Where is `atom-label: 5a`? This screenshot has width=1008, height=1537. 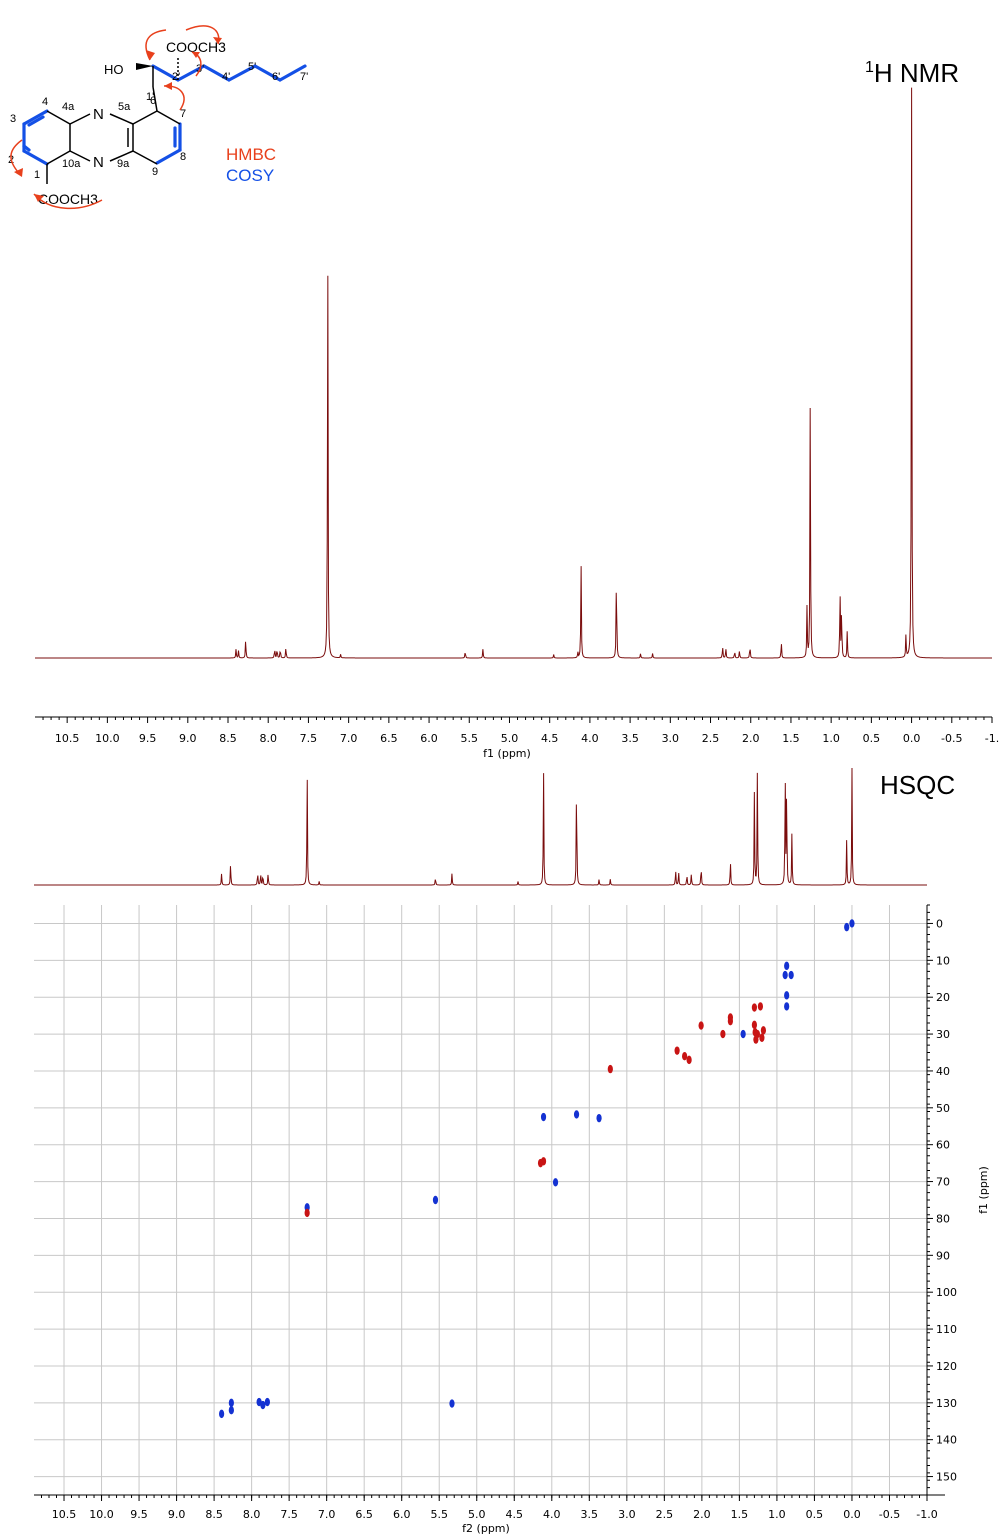
atom-label: 5a is located at coordinates (124, 107).